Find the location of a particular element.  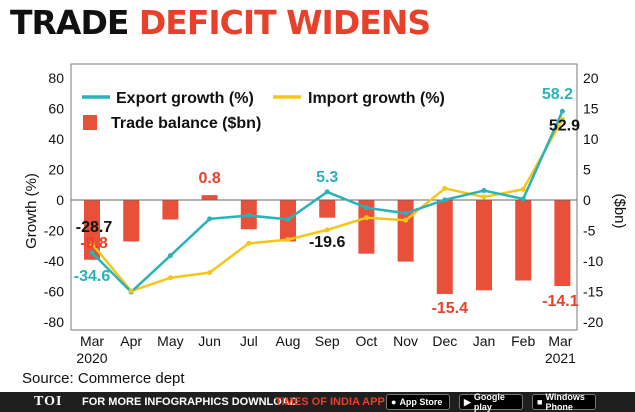

data-label: 52.9 is located at coordinates (564, 125).